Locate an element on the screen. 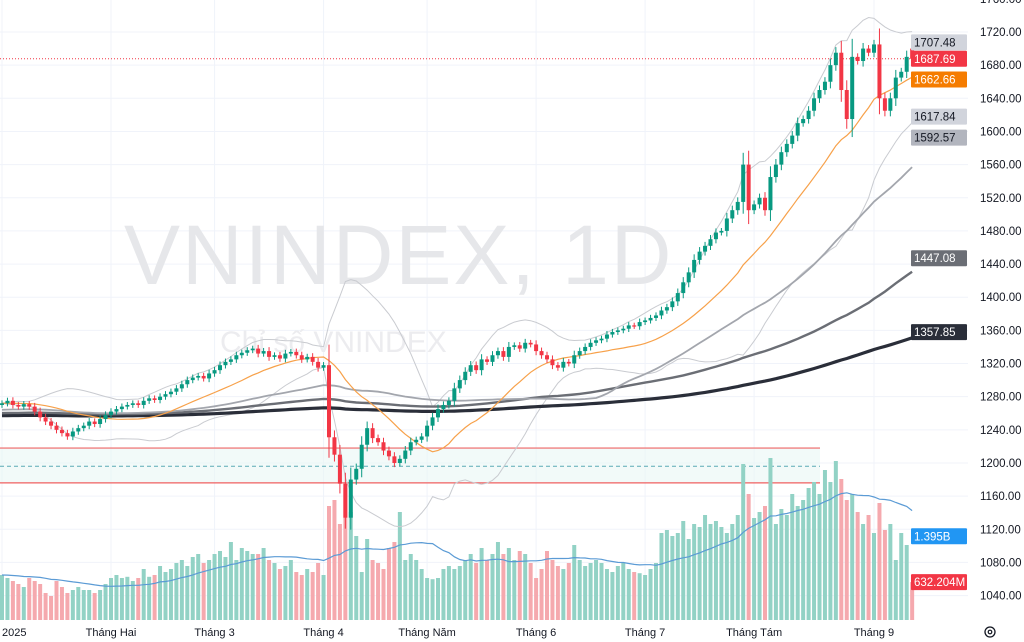 The height and width of the screenshot is (642, 1024). price-tick-label: 1080.00 is located at coordinates (1001, 563).